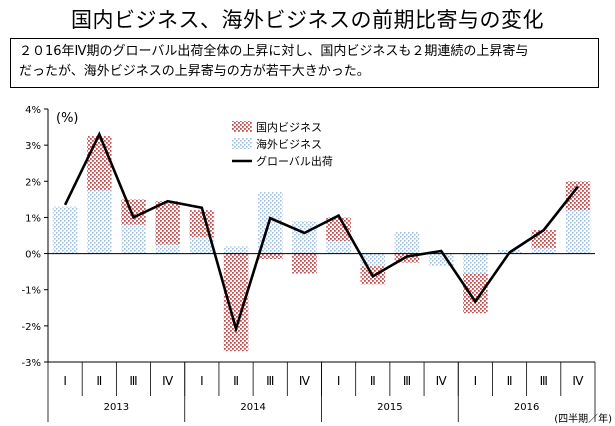 Image resolution: width=615 pixels, height=426 pixels. I want to click on y-tick-label: 1%, so click(33, 218).